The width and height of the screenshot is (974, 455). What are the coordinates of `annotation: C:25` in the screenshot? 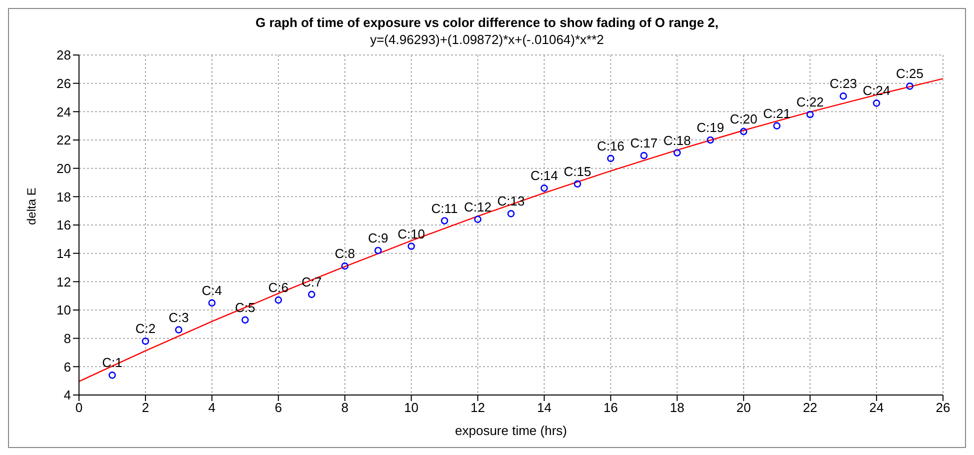 It's located at (910, 74).